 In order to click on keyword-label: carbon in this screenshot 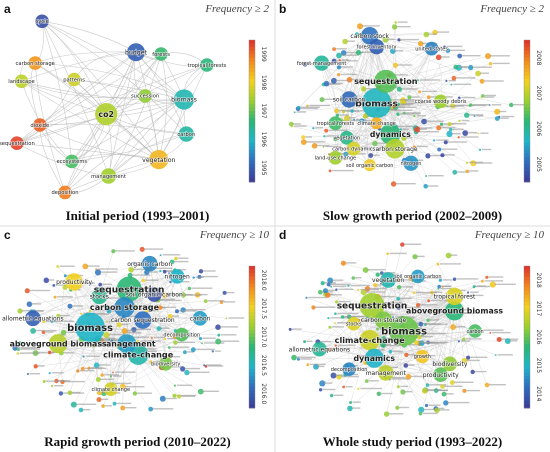, I will do `click(200, 318)`.